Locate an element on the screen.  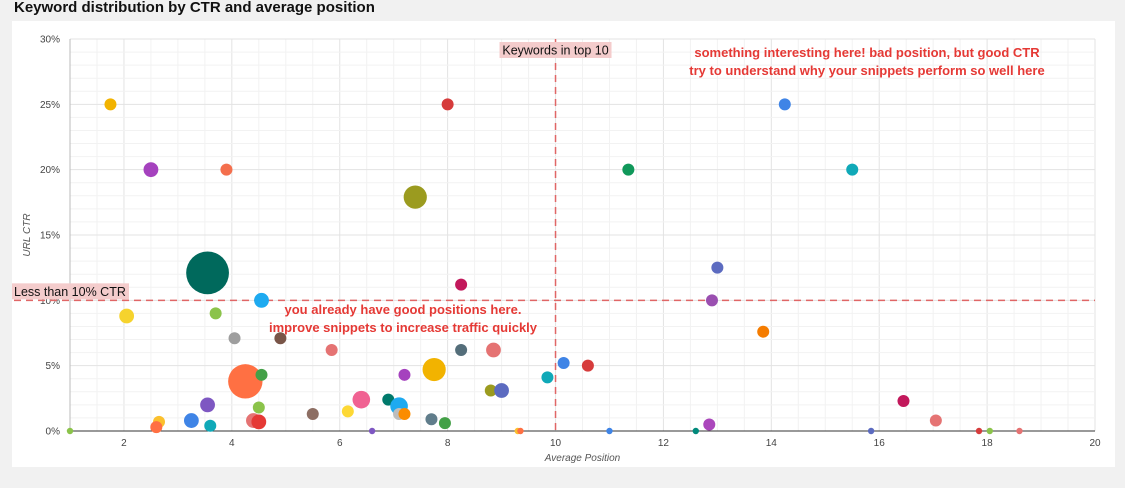
x-tick-label: 18 is located at coordinates (988, 443).